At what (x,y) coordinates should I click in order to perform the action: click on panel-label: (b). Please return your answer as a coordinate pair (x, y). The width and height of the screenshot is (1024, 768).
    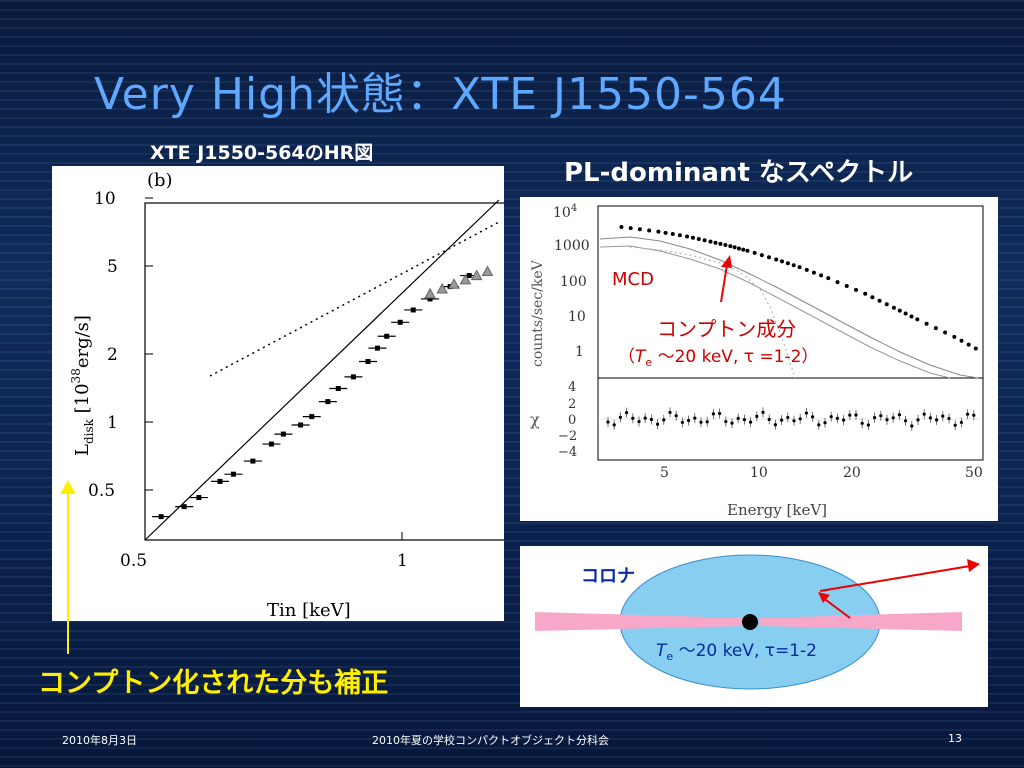
    Looking at the image, I should click on (160, 180).